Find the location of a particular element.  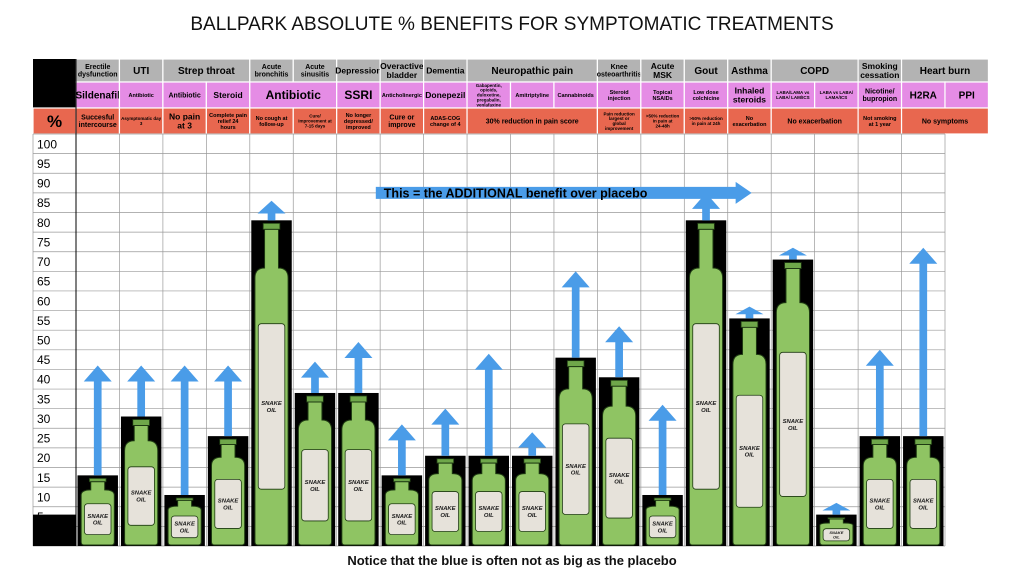

y-tick-label: 30 is located at coordinates (44, 419).